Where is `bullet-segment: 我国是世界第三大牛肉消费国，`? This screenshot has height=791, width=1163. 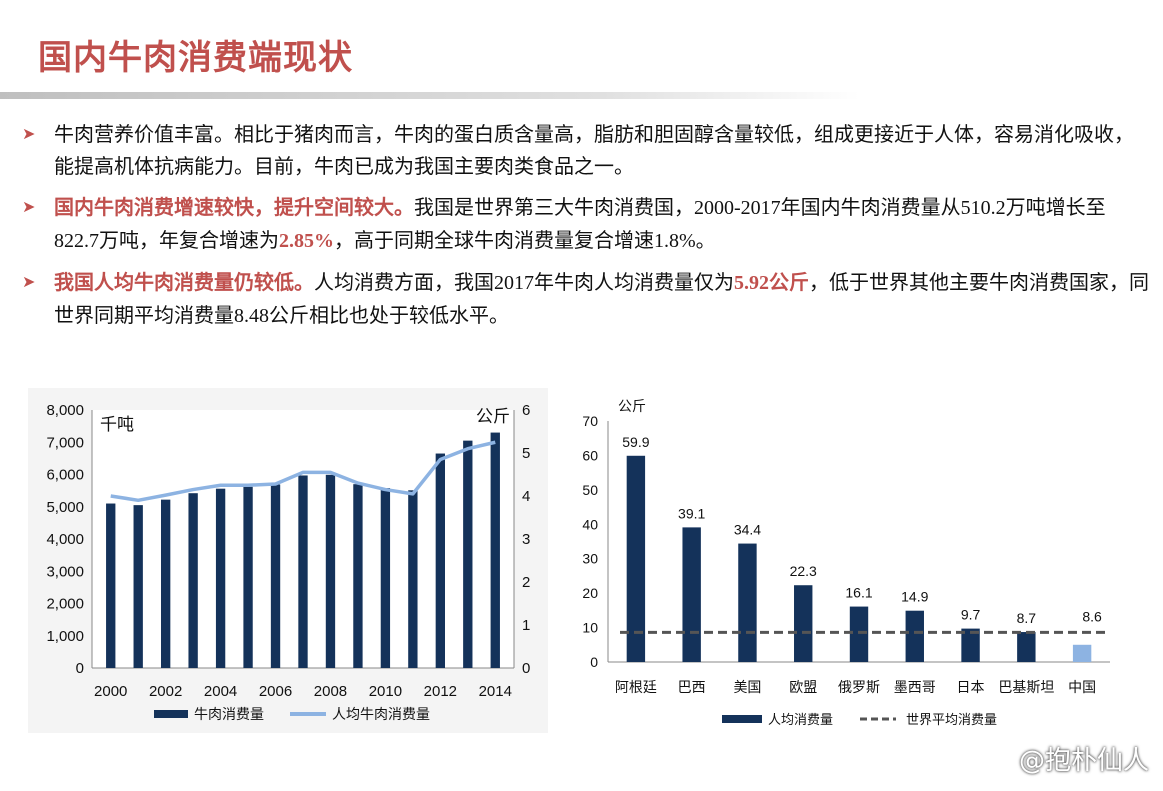
bullet-segment: 我国是世界第三大牛肉消费国， is located at coordinates (554, 207).